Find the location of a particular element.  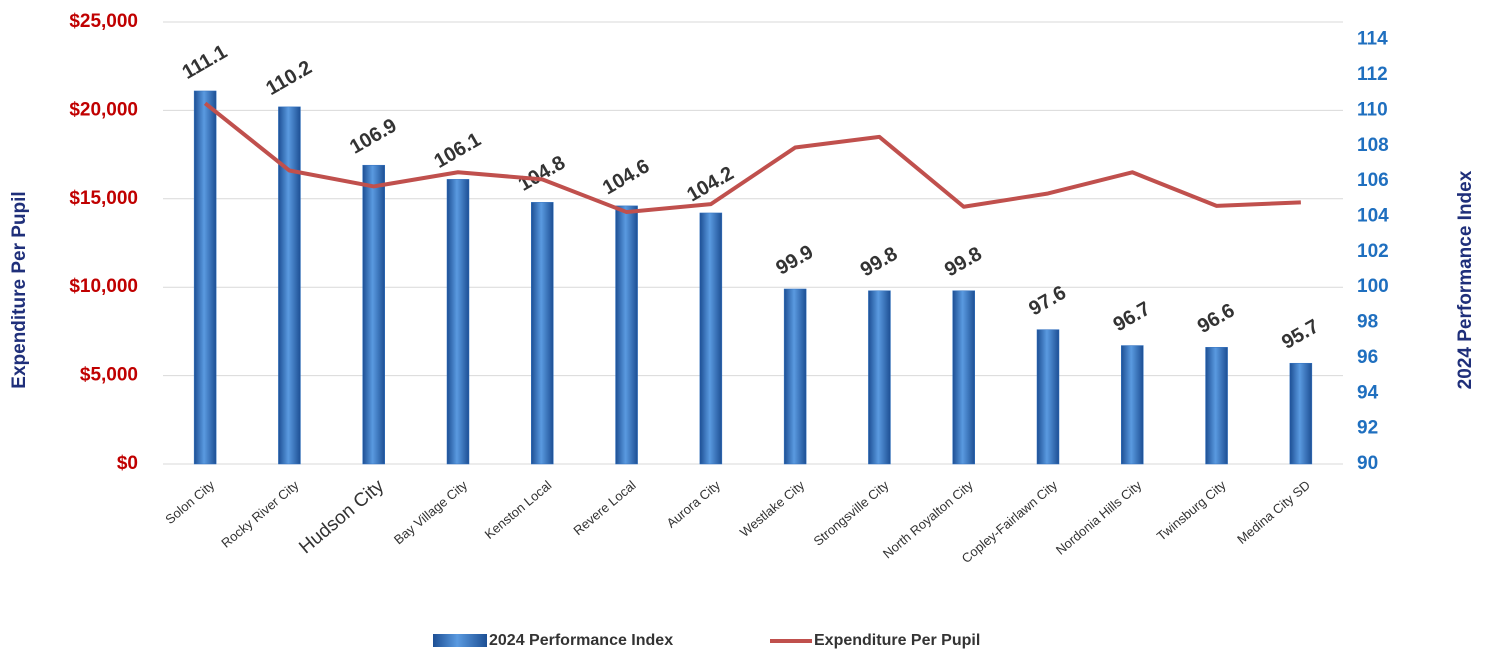

y-tick-label: $20,000 is located at coordinates (103, 109).